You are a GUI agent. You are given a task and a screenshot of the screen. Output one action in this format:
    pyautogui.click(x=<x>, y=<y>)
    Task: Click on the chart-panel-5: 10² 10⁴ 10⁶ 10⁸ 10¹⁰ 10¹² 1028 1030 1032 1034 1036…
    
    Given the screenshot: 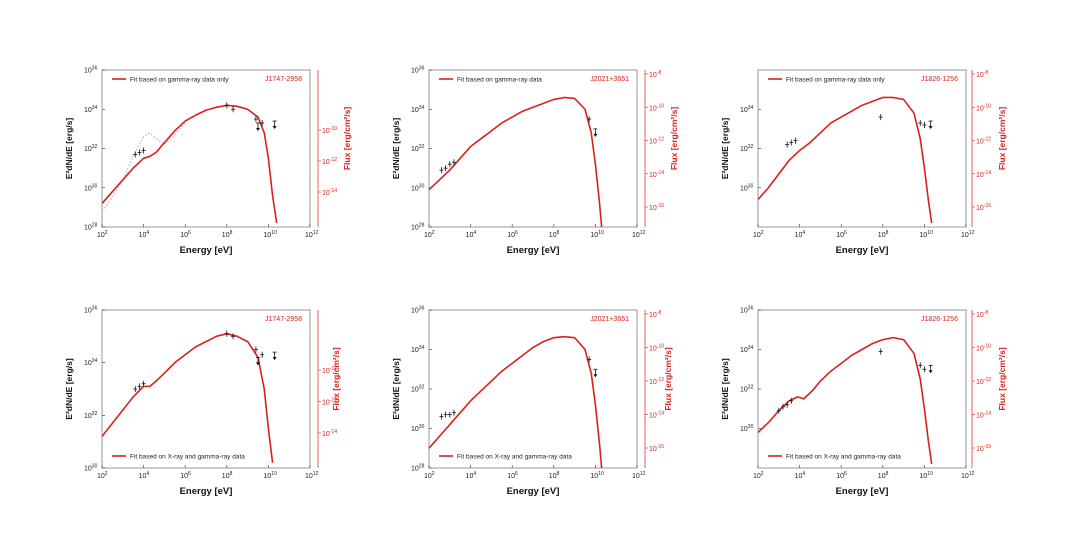 What is the action you would take?
    pyautogui.click(x=532, y=402)
    